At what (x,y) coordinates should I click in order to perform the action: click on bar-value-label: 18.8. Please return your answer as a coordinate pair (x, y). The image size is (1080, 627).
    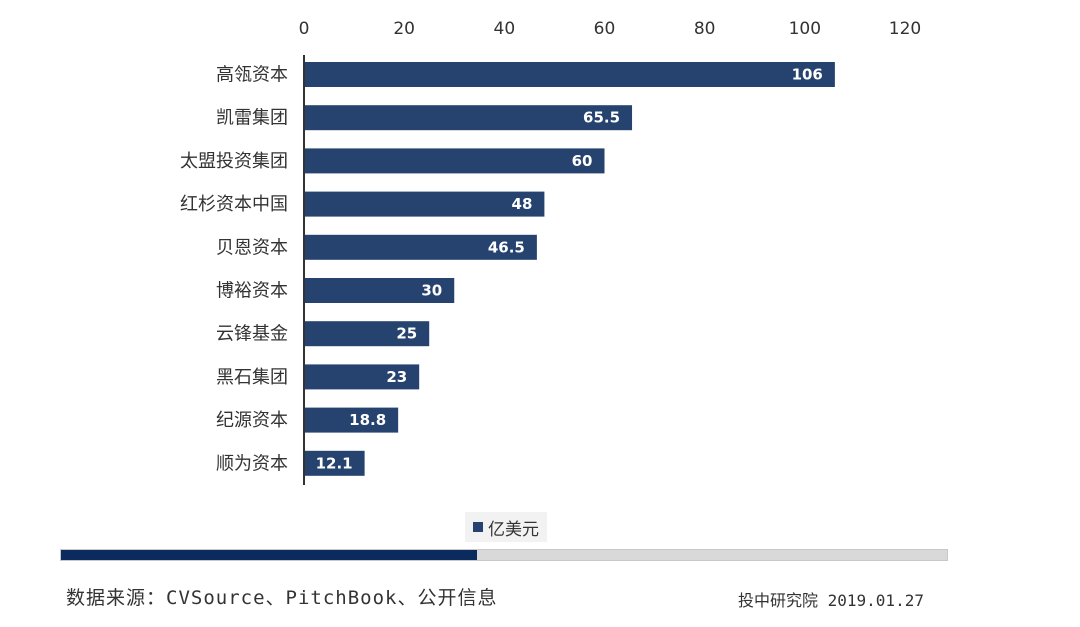
    Looking at the image, I should click on (367, 420).